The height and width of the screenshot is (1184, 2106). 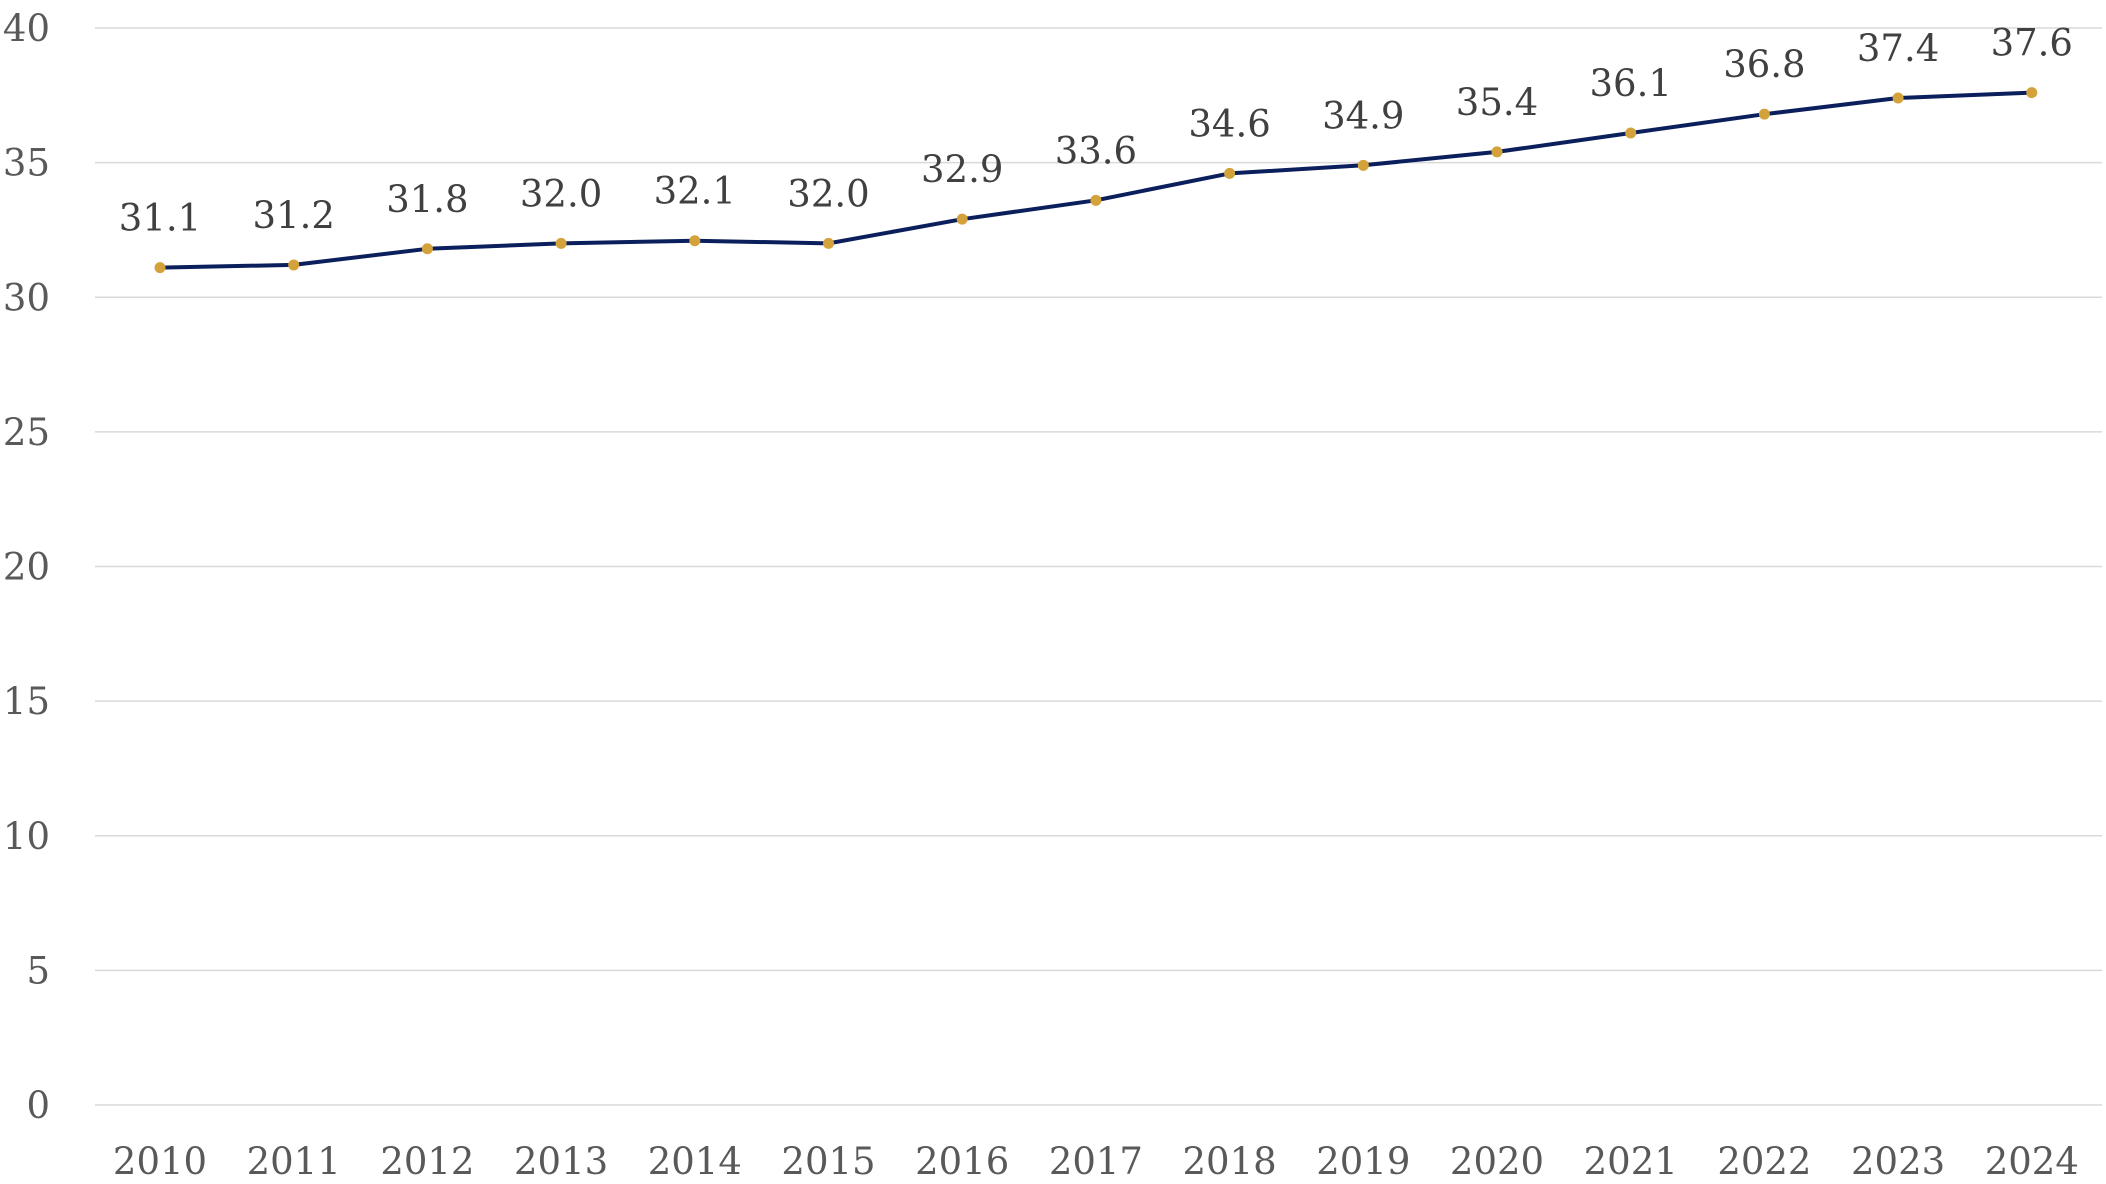 What do you see at coordinates (828, 1161) in the screenshot?
I see `x-tick-label: 2015` at bounding box center [828, 1161].